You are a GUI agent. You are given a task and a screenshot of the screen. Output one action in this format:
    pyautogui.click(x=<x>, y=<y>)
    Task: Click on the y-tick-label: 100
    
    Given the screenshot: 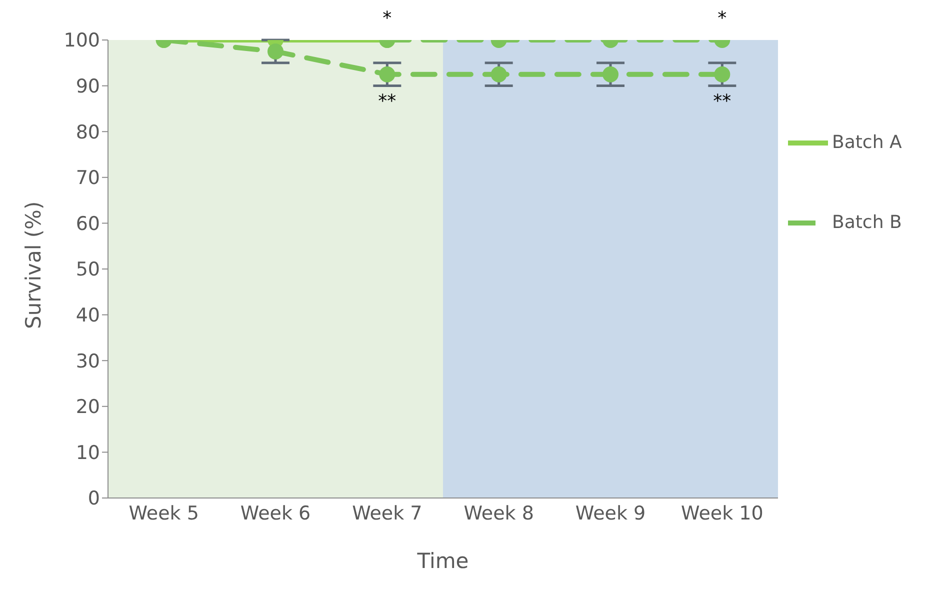 What is the action you would take?
    pyautogui.click(x=82, y=41)
    